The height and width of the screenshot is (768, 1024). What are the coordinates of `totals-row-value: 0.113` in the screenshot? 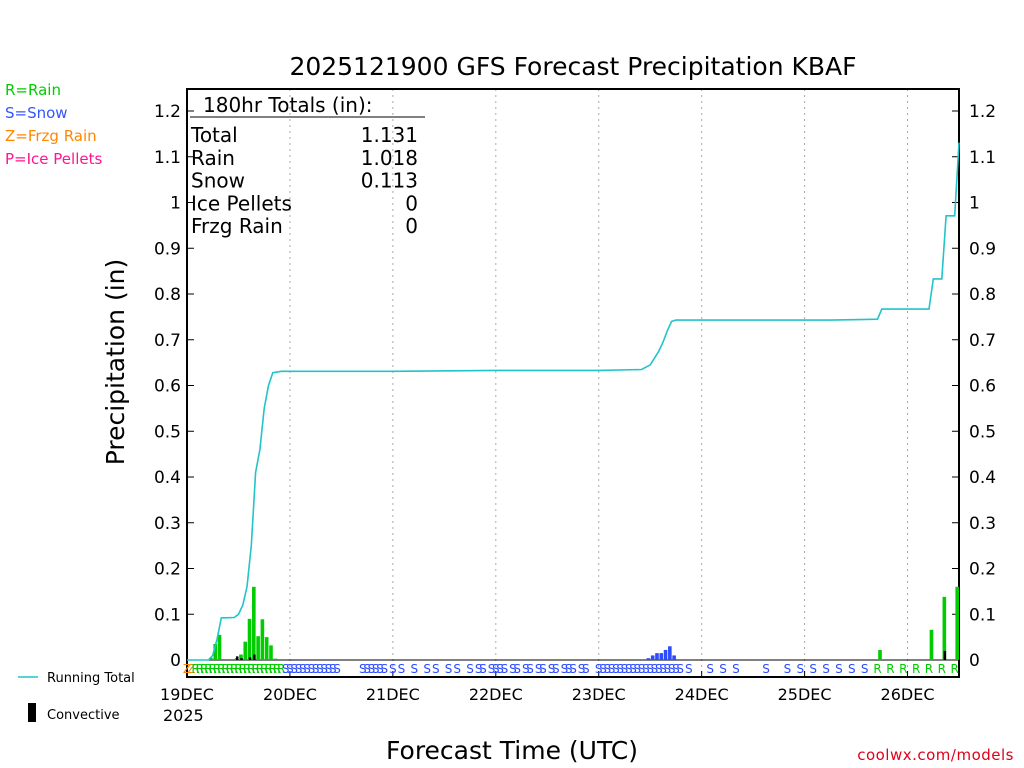 It's located at (389, 181).